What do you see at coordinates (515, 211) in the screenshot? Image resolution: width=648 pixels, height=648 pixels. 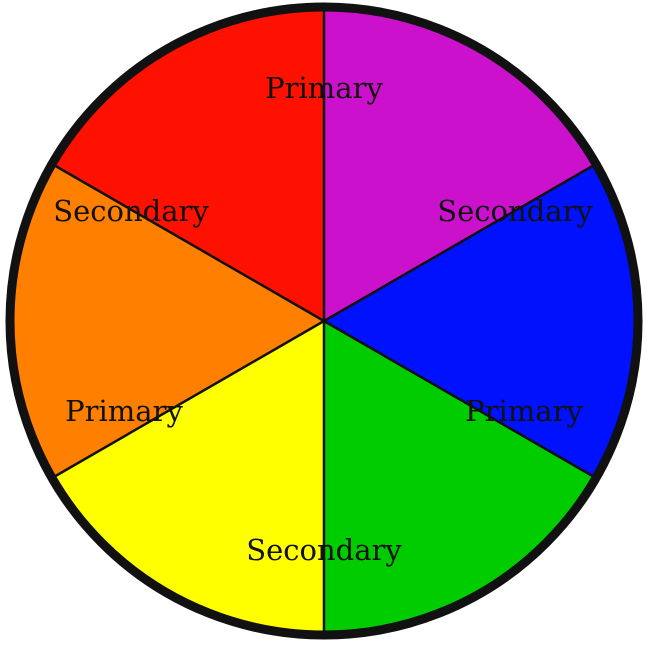 I see `segment-label-purple: Secondary` at bounding box center [515, 211].